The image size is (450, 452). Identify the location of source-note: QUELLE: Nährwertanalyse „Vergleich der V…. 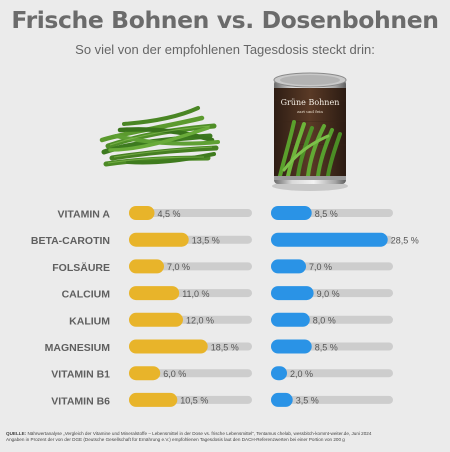
(226, 437).